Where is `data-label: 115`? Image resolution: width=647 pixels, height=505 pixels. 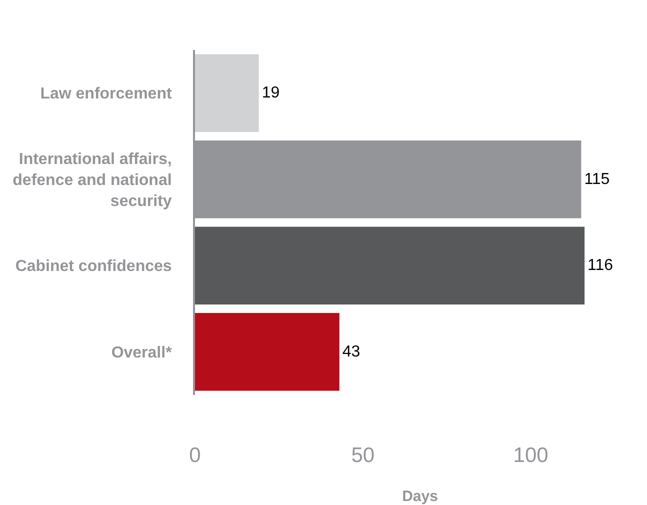 data-label: 115 is located at coordinates (597, 179).